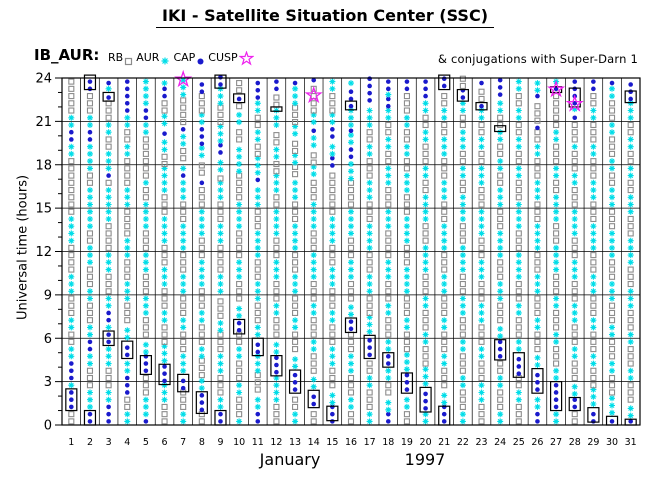 This screenshot has height=500, width=650. What do you see at coordinates (189, 58) in the screenshot?
I see `legend-item-cap: CAP` at bounding box center [189, 58].